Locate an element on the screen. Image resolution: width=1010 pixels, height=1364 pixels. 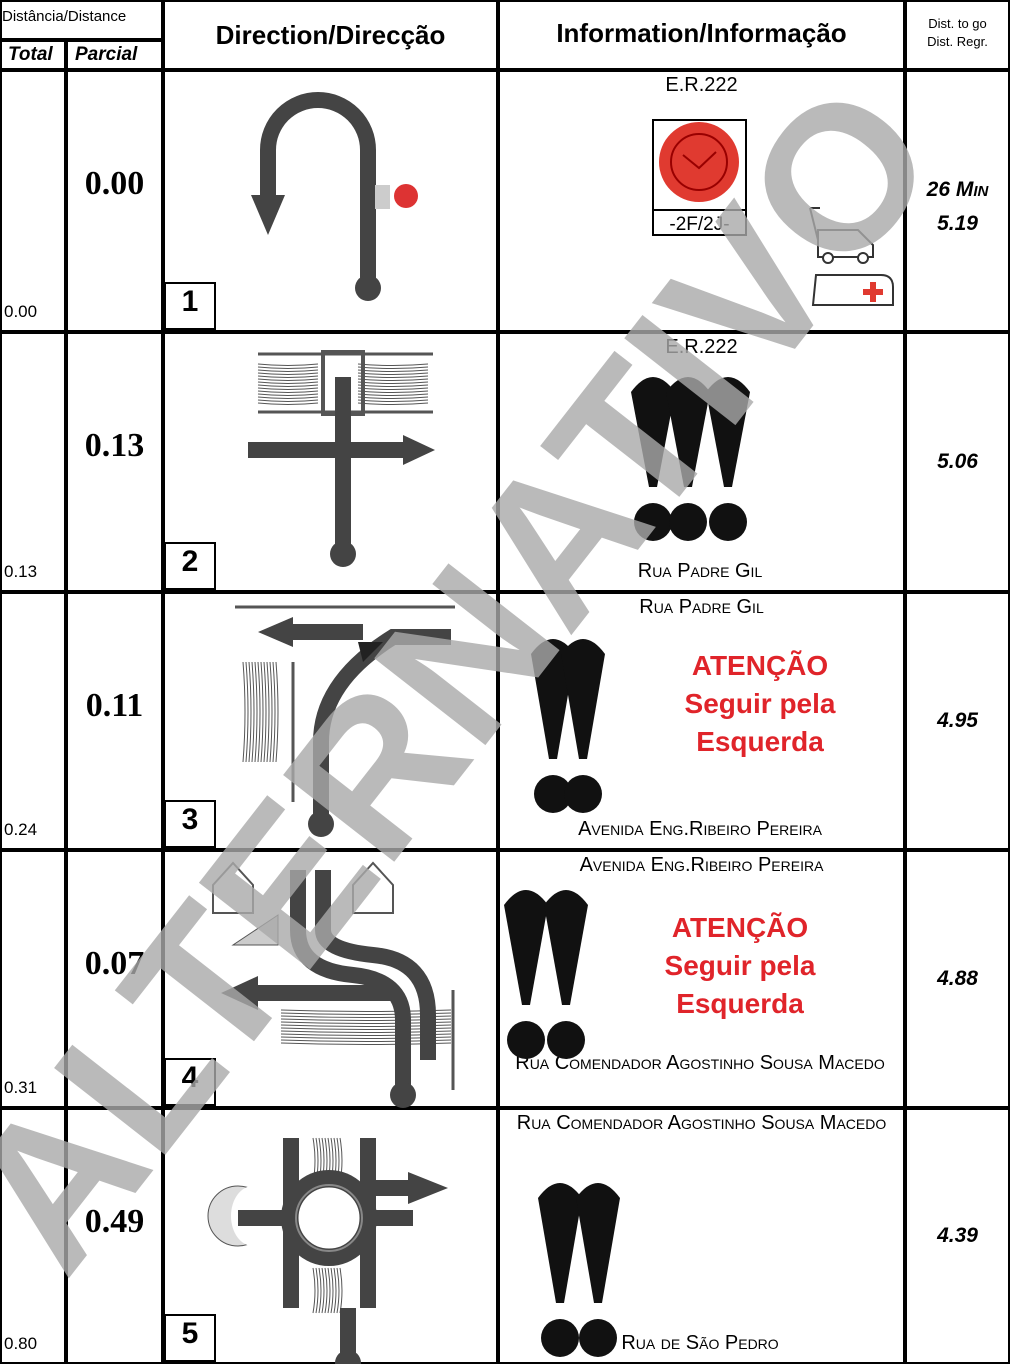
step-number: 2 is located at coordinates (190, 561).